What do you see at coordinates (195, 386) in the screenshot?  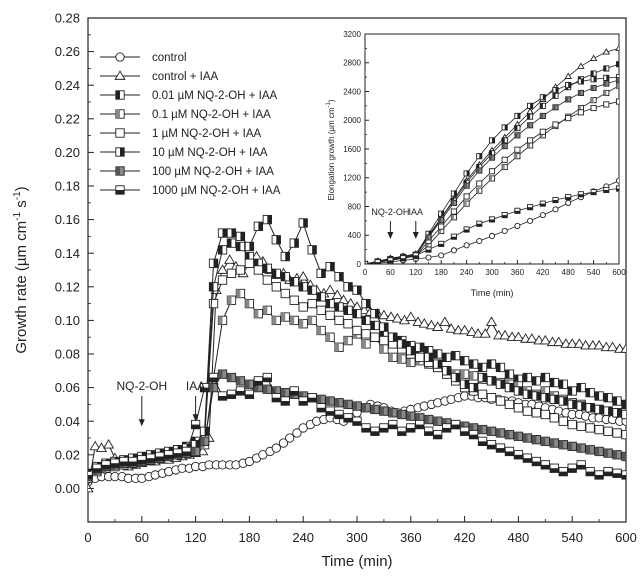 I see `main-annotation-label-1: IAA` at bounding box center [195, 386].